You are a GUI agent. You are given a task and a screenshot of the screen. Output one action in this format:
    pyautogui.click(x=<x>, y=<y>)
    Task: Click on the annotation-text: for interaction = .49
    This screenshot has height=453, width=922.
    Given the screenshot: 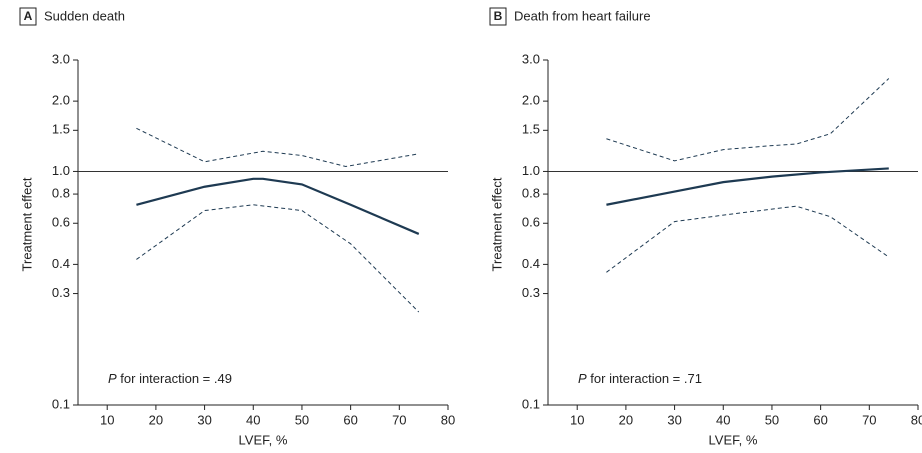 What is the action you would take?
    pyautogui.click(x=174, y=378)
    